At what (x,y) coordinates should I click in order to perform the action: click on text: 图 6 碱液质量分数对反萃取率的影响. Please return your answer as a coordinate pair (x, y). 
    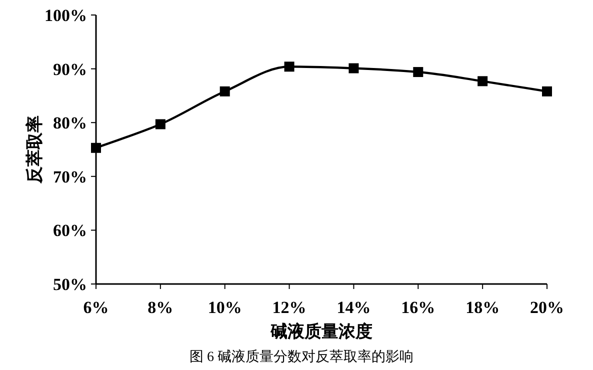
    Looking at the image, I should click on (302, 357).